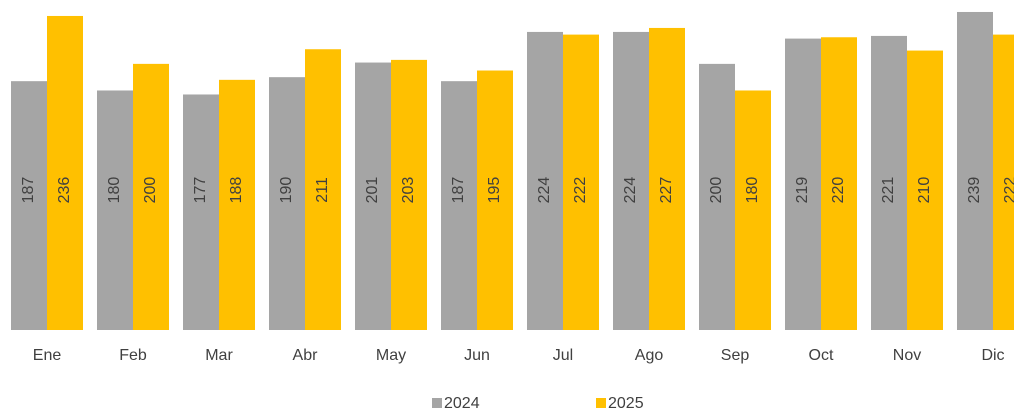 This screenshot has width=1014, height=410. I want to click on data-label: 210, so click(924, 190).